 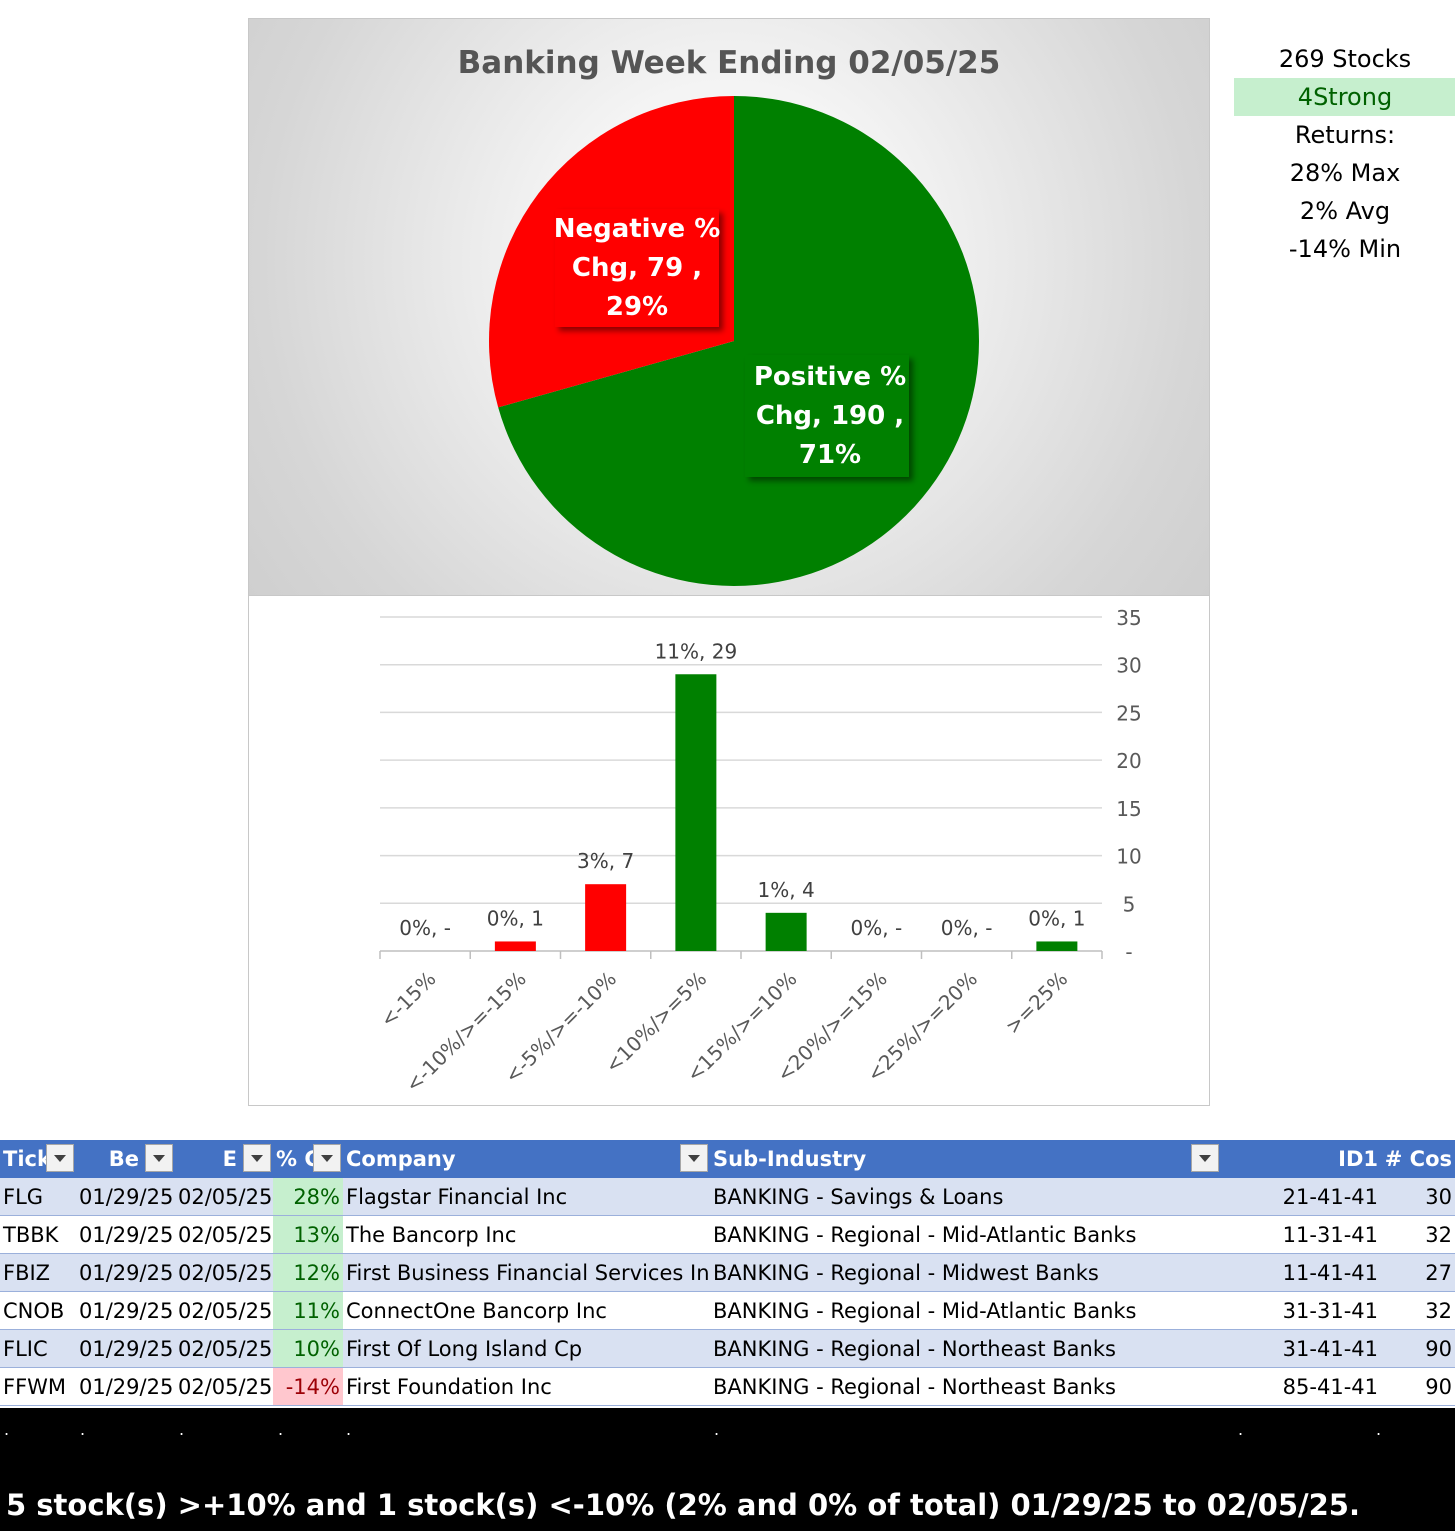 What do you see at coordinates (830, 416) in the screenshot?
I see `svg-text: Chg, 190 ,` at bounding box center [830, 416].